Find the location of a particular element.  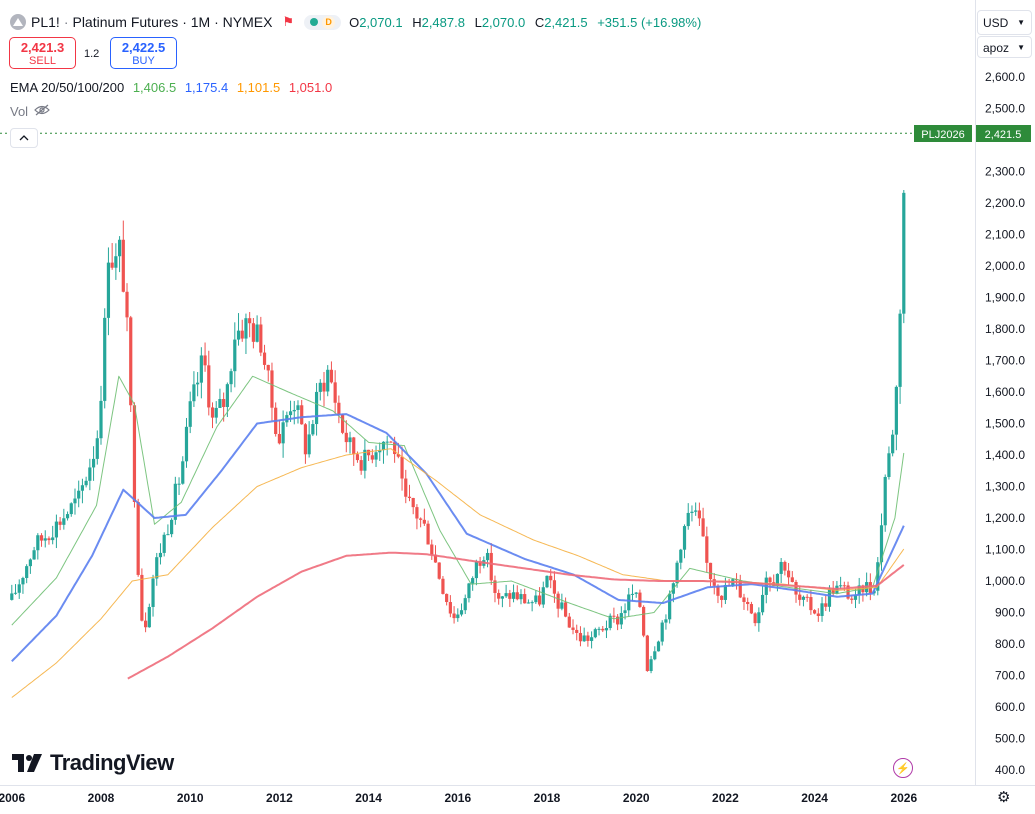

currency-label: USD is located at coordinates (996, 23).